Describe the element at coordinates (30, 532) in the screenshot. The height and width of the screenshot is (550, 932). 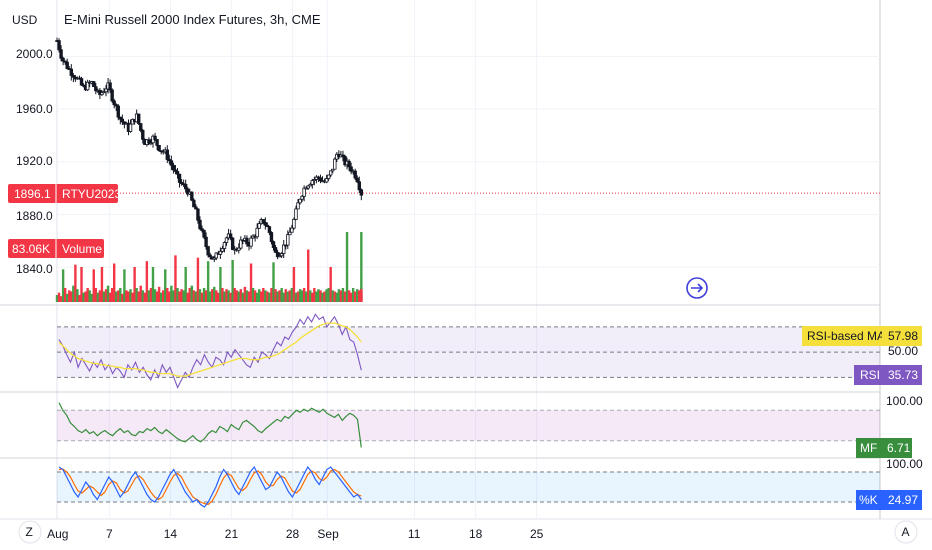
I see `log-scale-button: Z` at that location.